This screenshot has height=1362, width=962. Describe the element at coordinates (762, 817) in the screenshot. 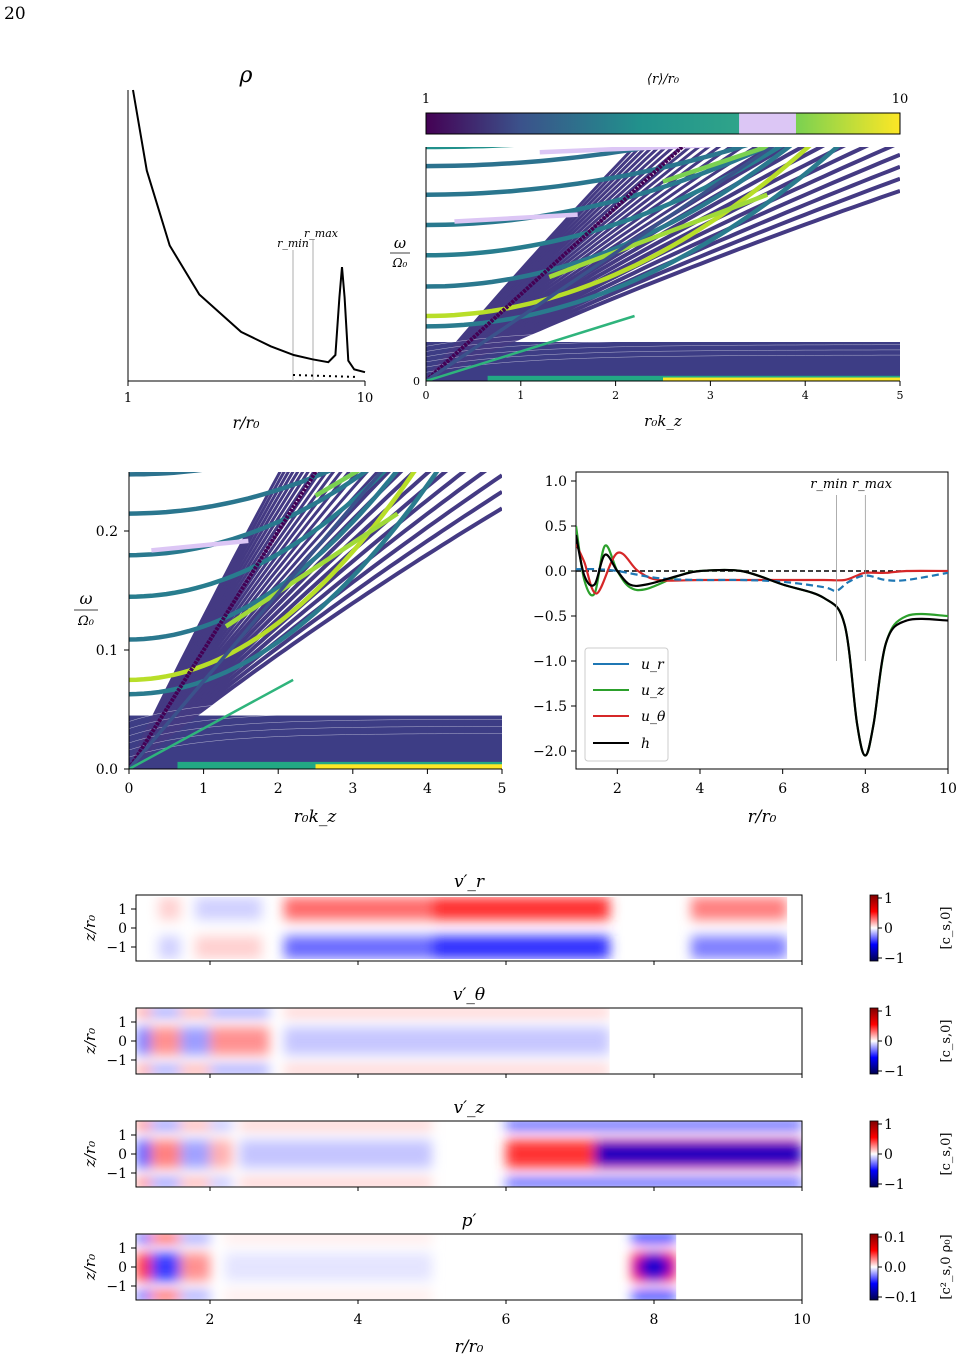

I see `eigen-xlabel: r/r₀` at that location.